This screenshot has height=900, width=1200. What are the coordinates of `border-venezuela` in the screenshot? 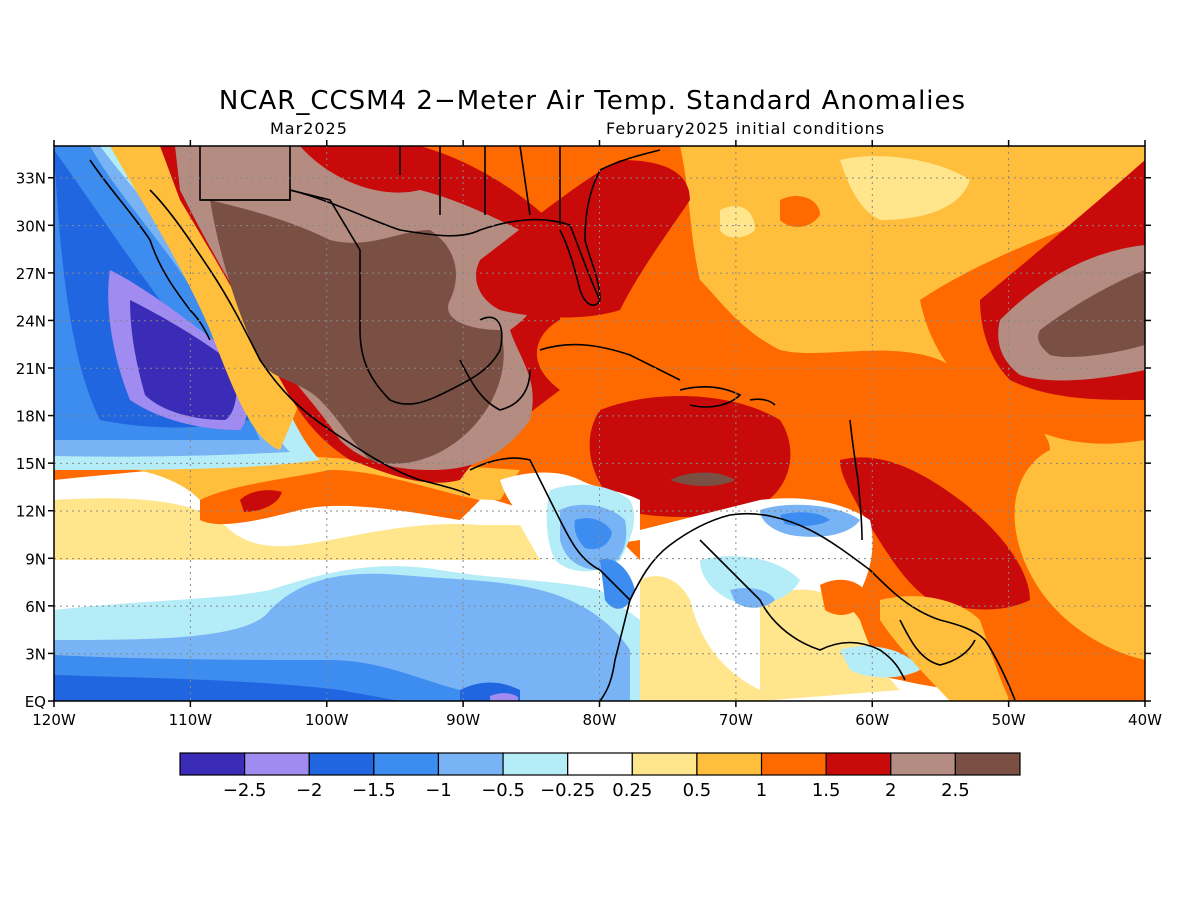 It's located at (802, 610).